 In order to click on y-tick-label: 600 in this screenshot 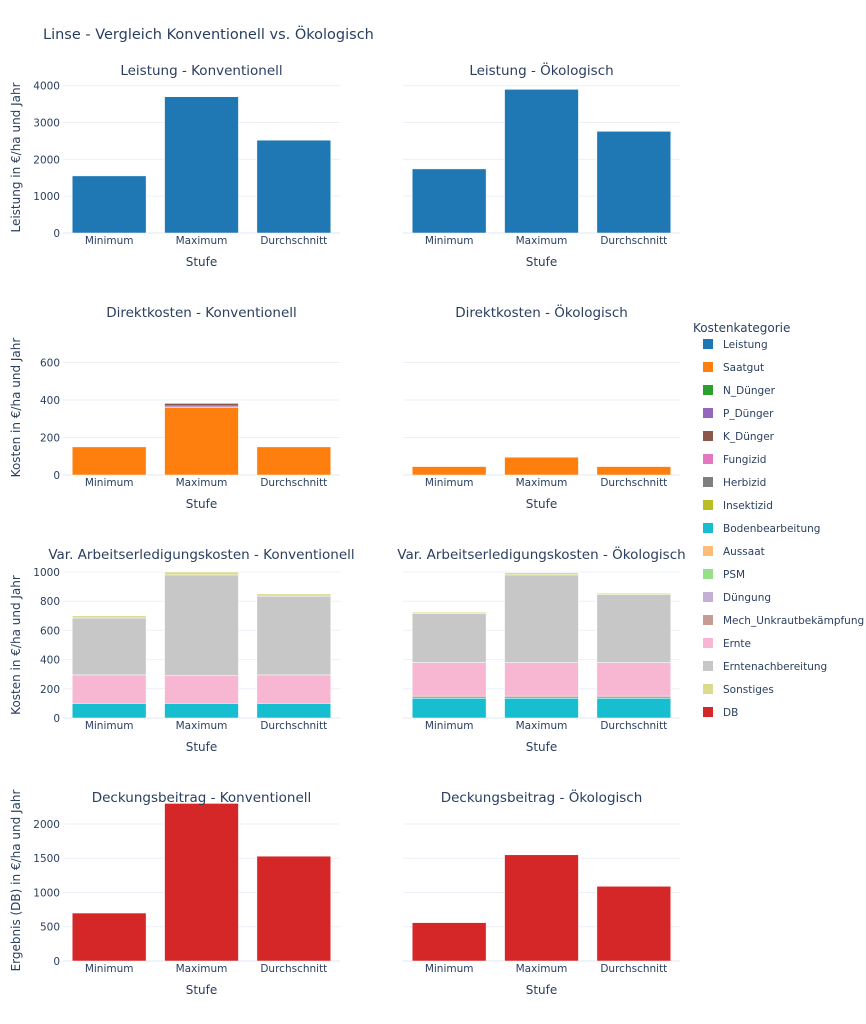, I will do `click(50, 631)`.